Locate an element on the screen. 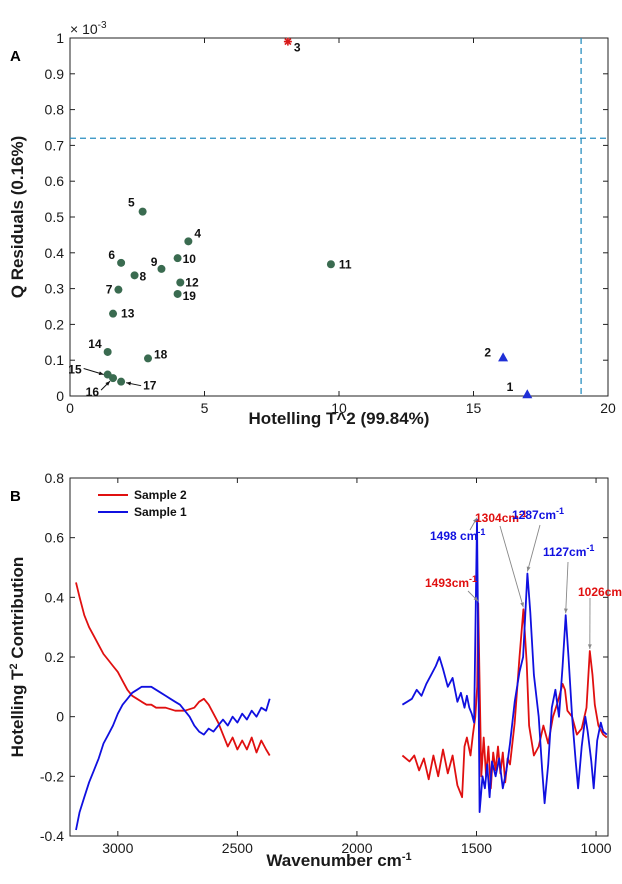  point-label-12: 12 is located at coordinates (192, 283).